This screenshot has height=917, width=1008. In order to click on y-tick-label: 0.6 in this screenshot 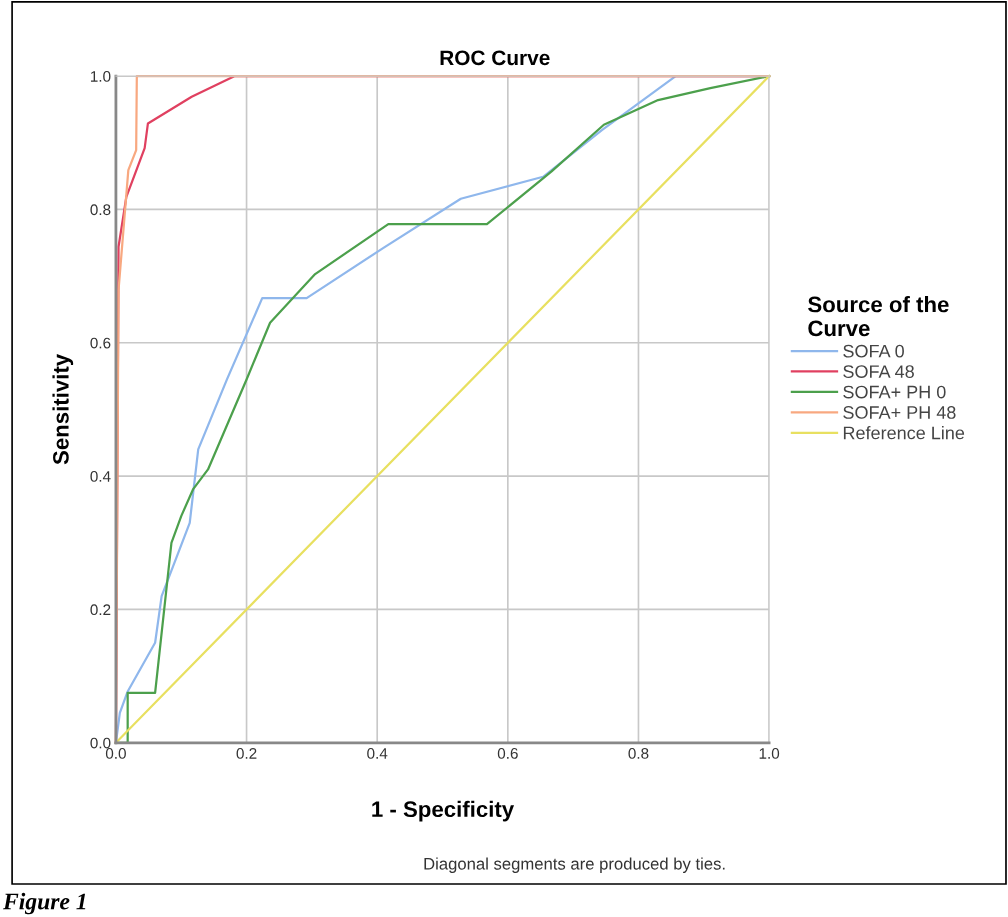, I will do `click(100, 343)`.